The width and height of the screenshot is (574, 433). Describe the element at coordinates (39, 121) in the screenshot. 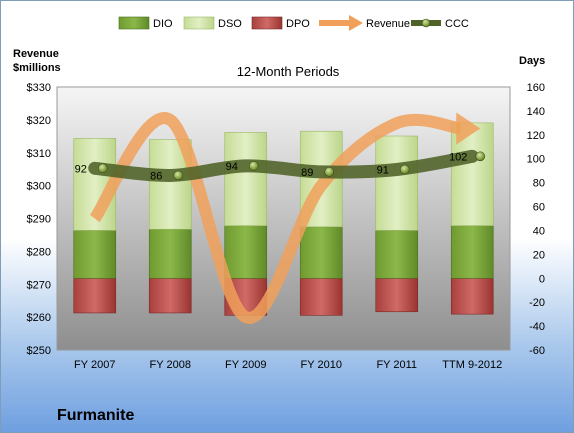

I see `left-tick-label: $320` at that location.